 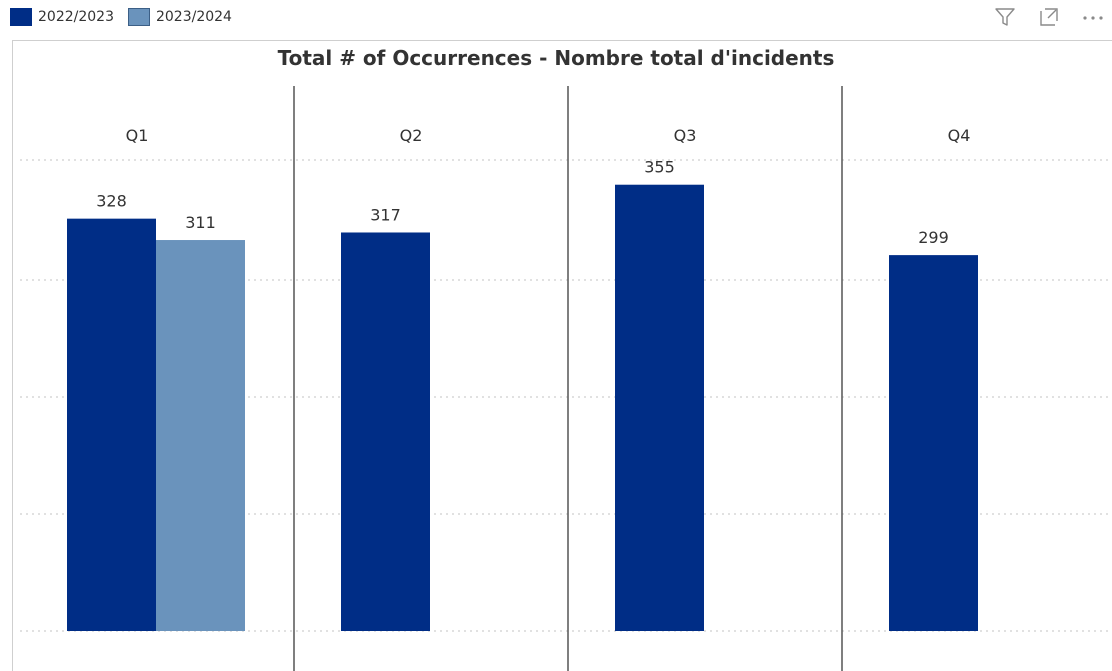 What do you see at coordinates (659, 167) in the screenshot?
I see `data-label: 355` at bounding box center [659, 167].